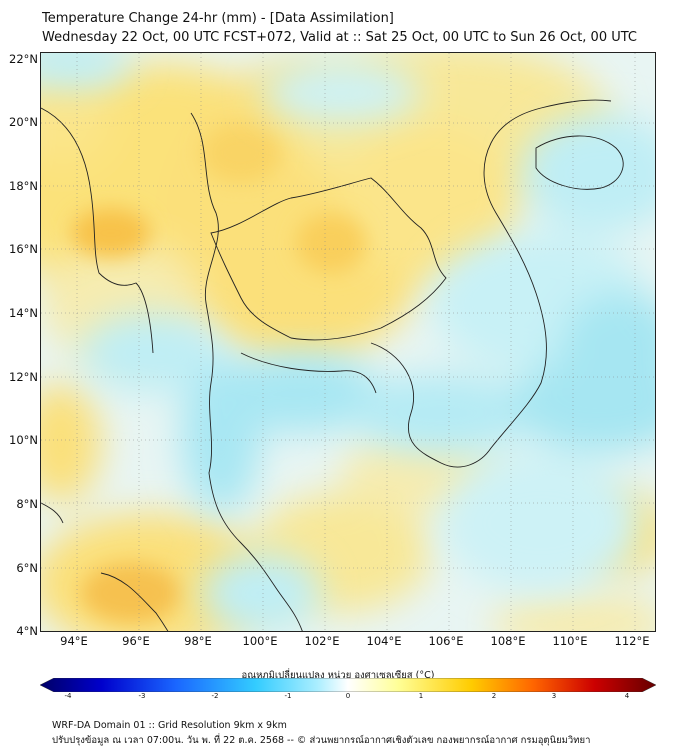 This screenshot has width=676, height=756. Describe the element at coordinates (23, 440) in the screenshot. I see `lat-label-10n: 10°N` at that location.